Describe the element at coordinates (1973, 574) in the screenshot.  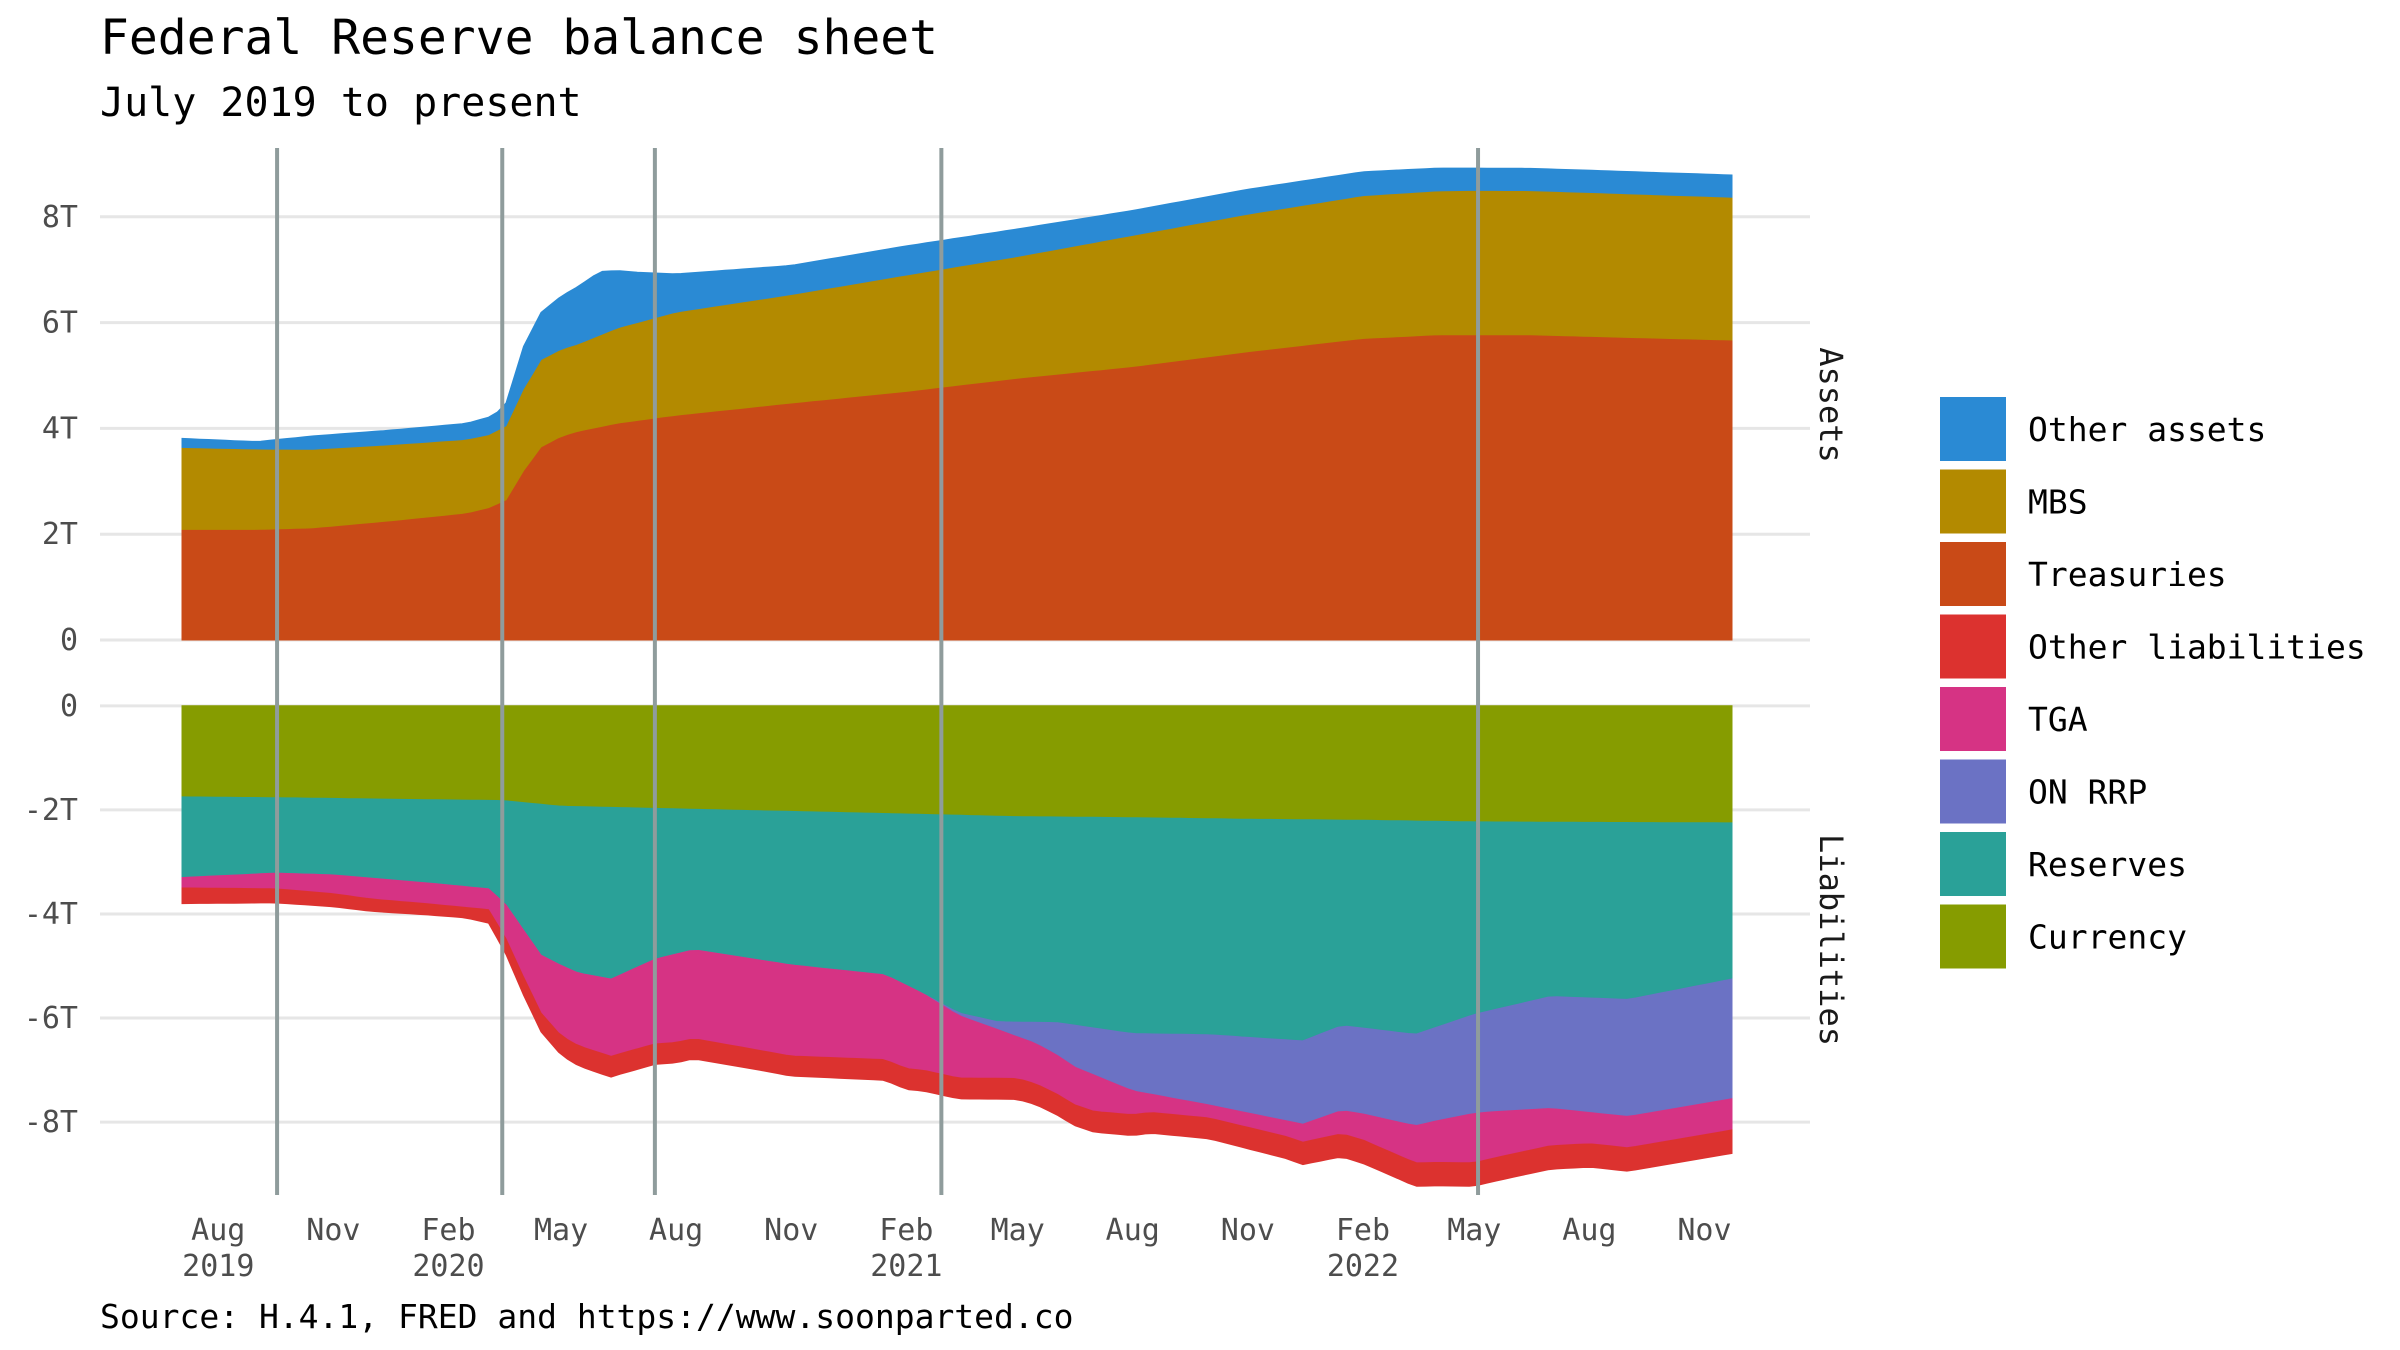
I see `legend-swatch-treasuries` at that location.